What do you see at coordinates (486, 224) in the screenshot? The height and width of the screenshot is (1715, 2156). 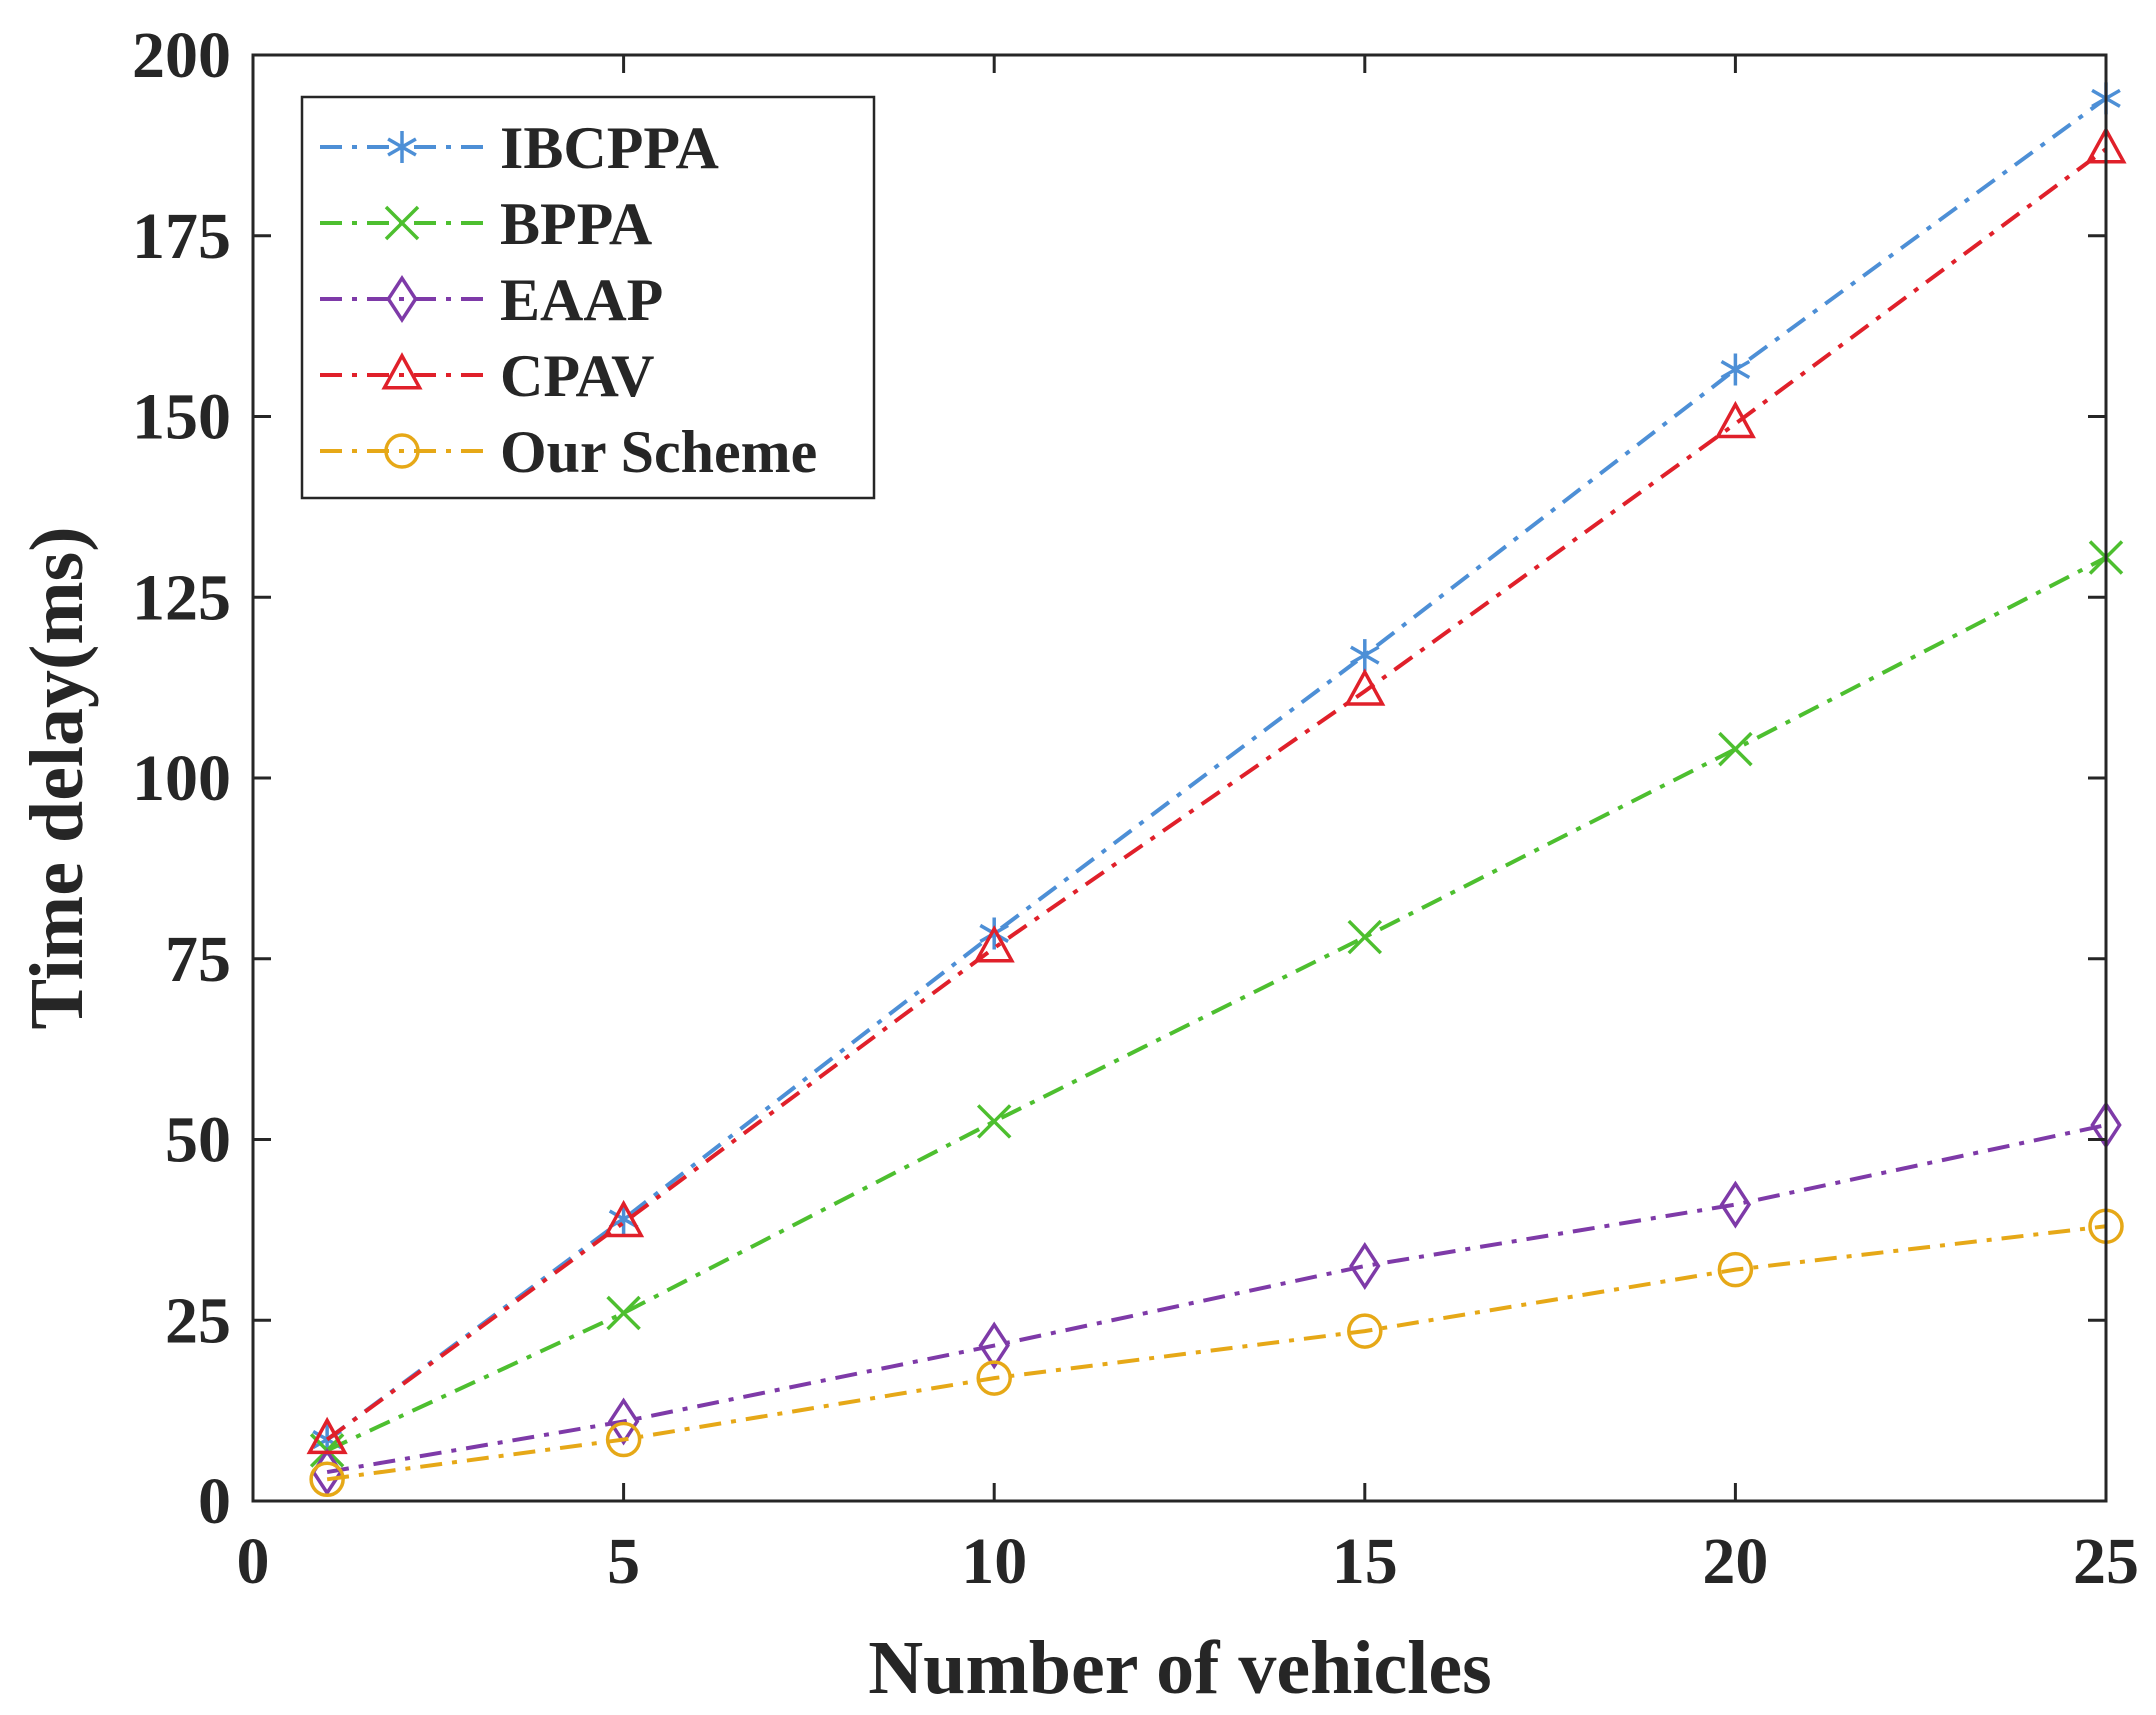 I see `legend-item: BPPA` at bounding box center [486, 224].